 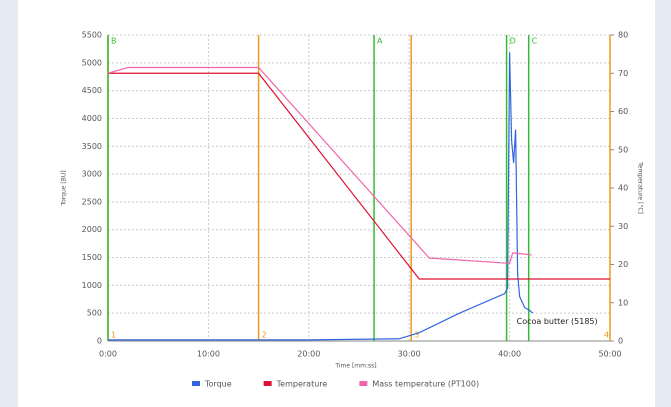 What do you see at coordinates (620, 341) in the screenshot?
I see `y2-tick-label: 0` at bounding box center [620, 341].